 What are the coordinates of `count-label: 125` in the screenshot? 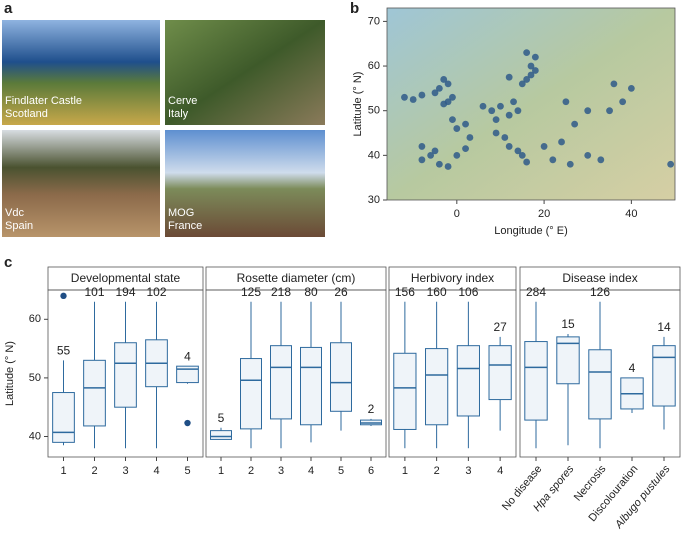 It's located at (251, 292).